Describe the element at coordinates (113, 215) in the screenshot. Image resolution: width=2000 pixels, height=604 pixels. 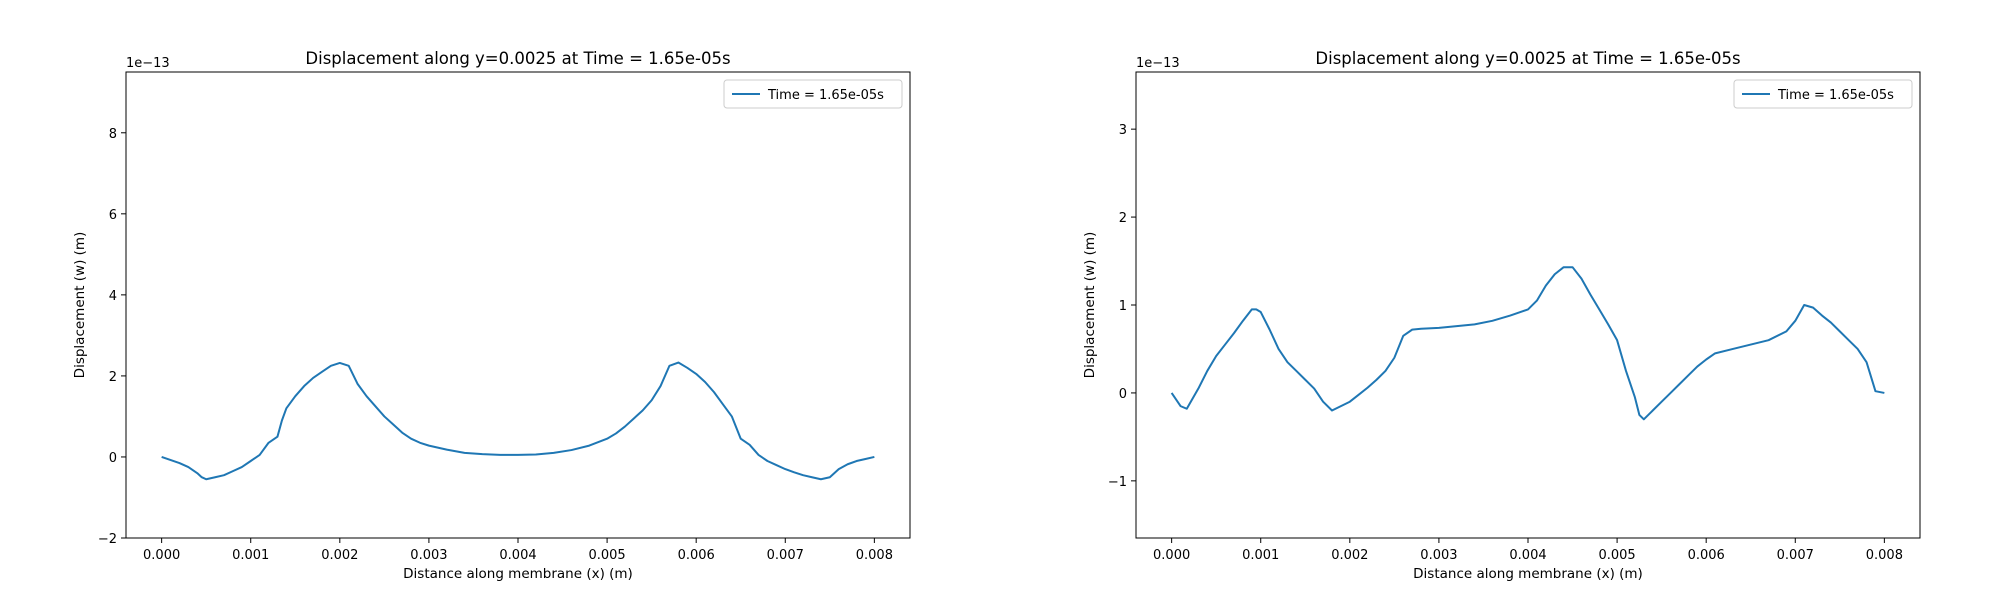
I see `y-tick-label: 6` at that location.